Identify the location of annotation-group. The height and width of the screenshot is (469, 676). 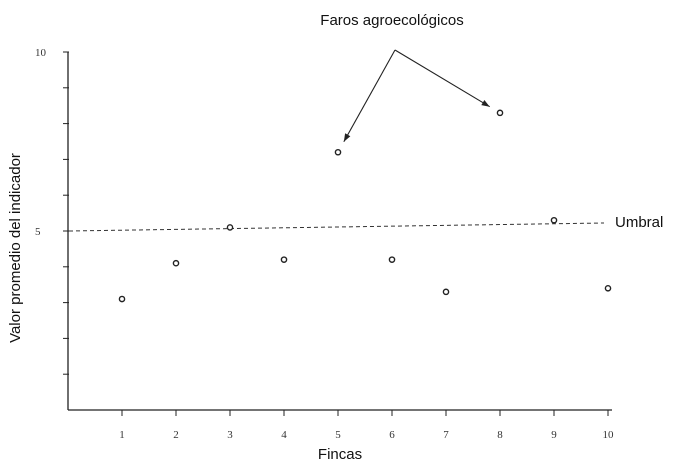
(416, 96).